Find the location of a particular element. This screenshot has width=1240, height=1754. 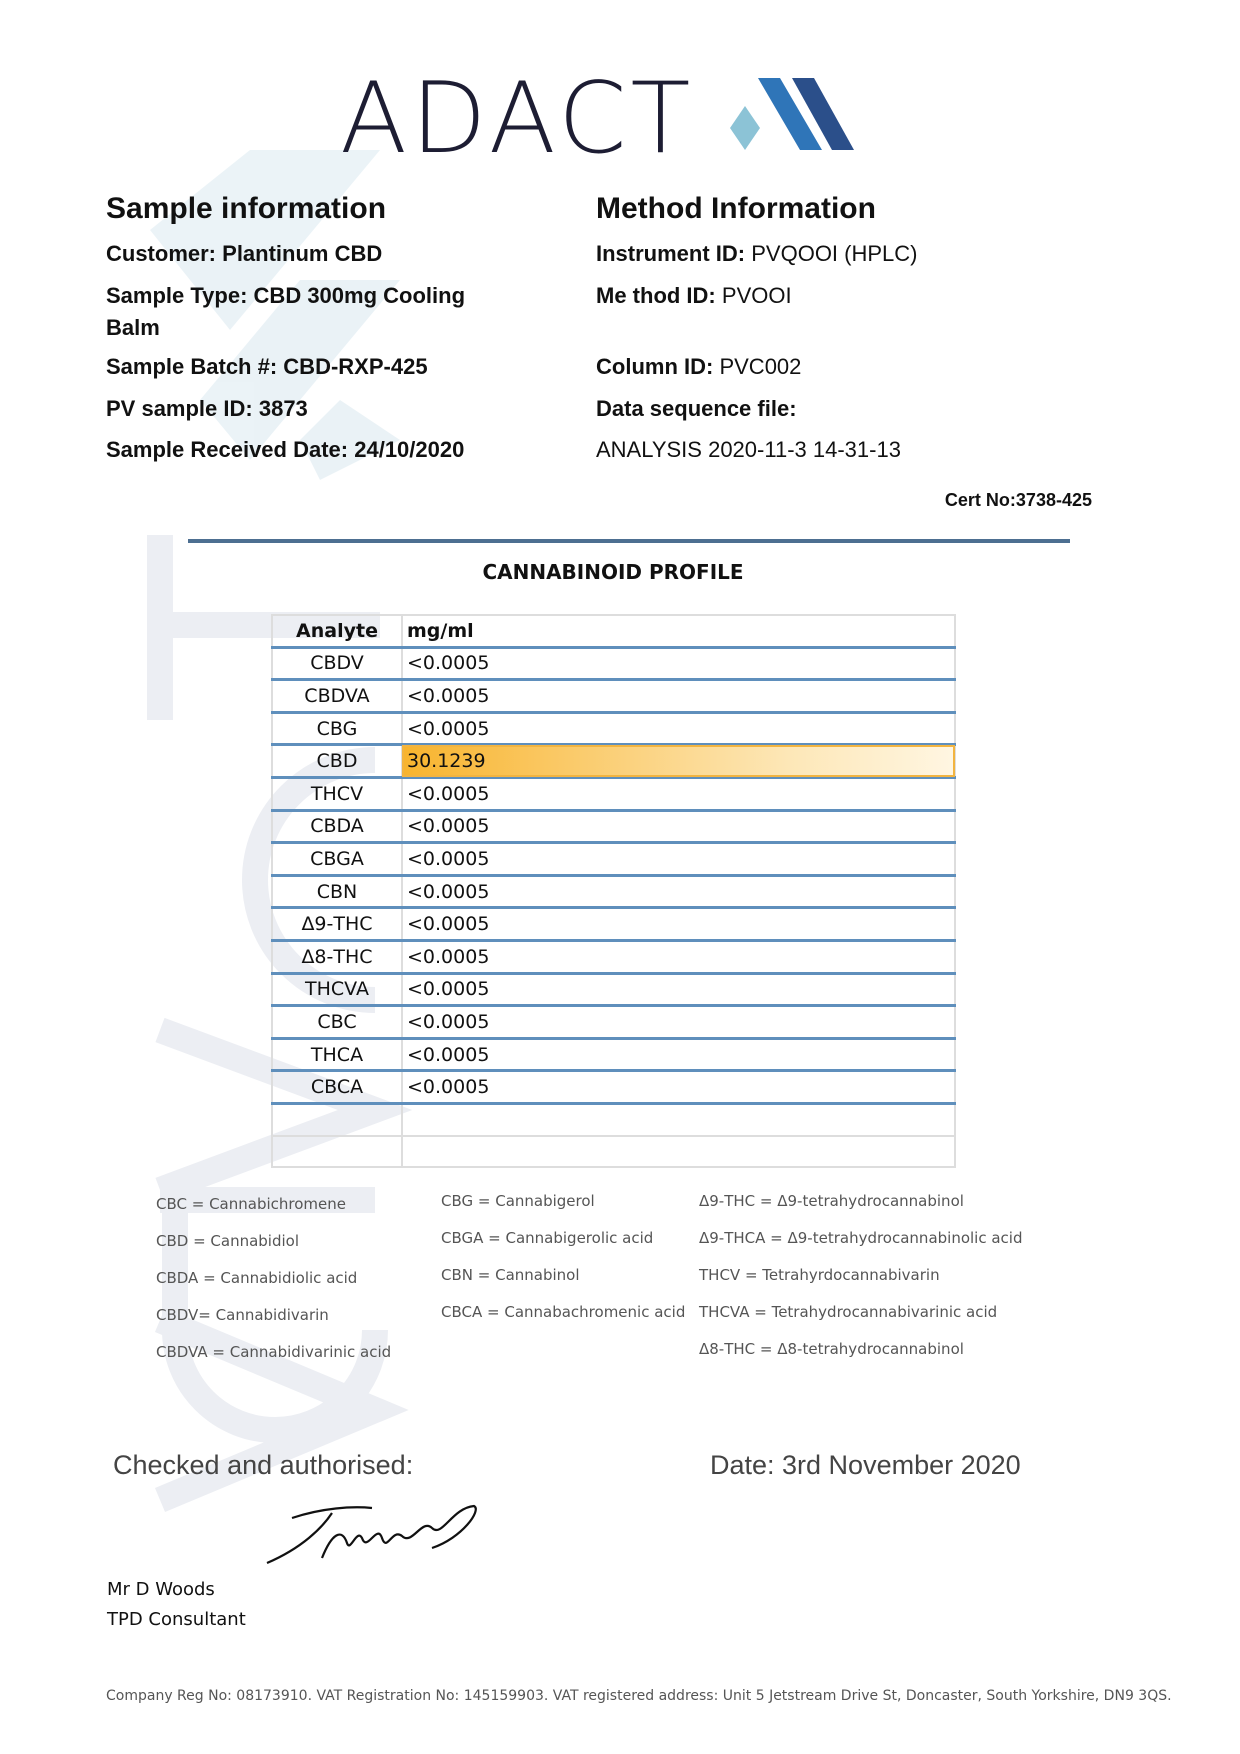

table-row: CBCA <0.0005 is located at coordinates (613, 1087).